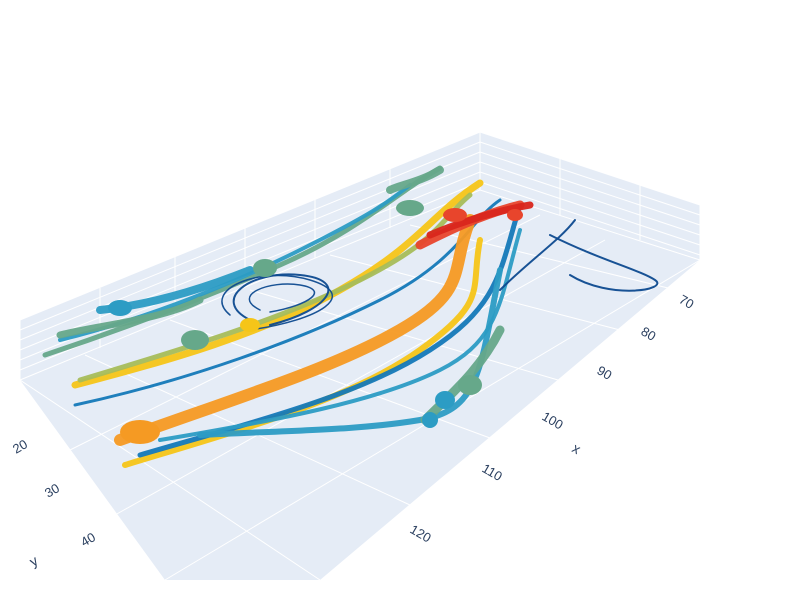 This screenshot has height=600, width=800. Describe the element at coordinates (52, 490) in the screenshot. I see `y-tick-label: 30` at that location.